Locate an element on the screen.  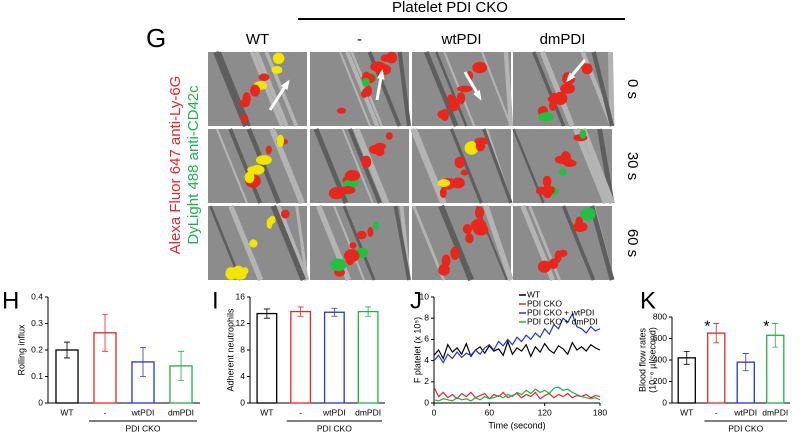
column-label: wtPDI is located at coordinates (460, 39).